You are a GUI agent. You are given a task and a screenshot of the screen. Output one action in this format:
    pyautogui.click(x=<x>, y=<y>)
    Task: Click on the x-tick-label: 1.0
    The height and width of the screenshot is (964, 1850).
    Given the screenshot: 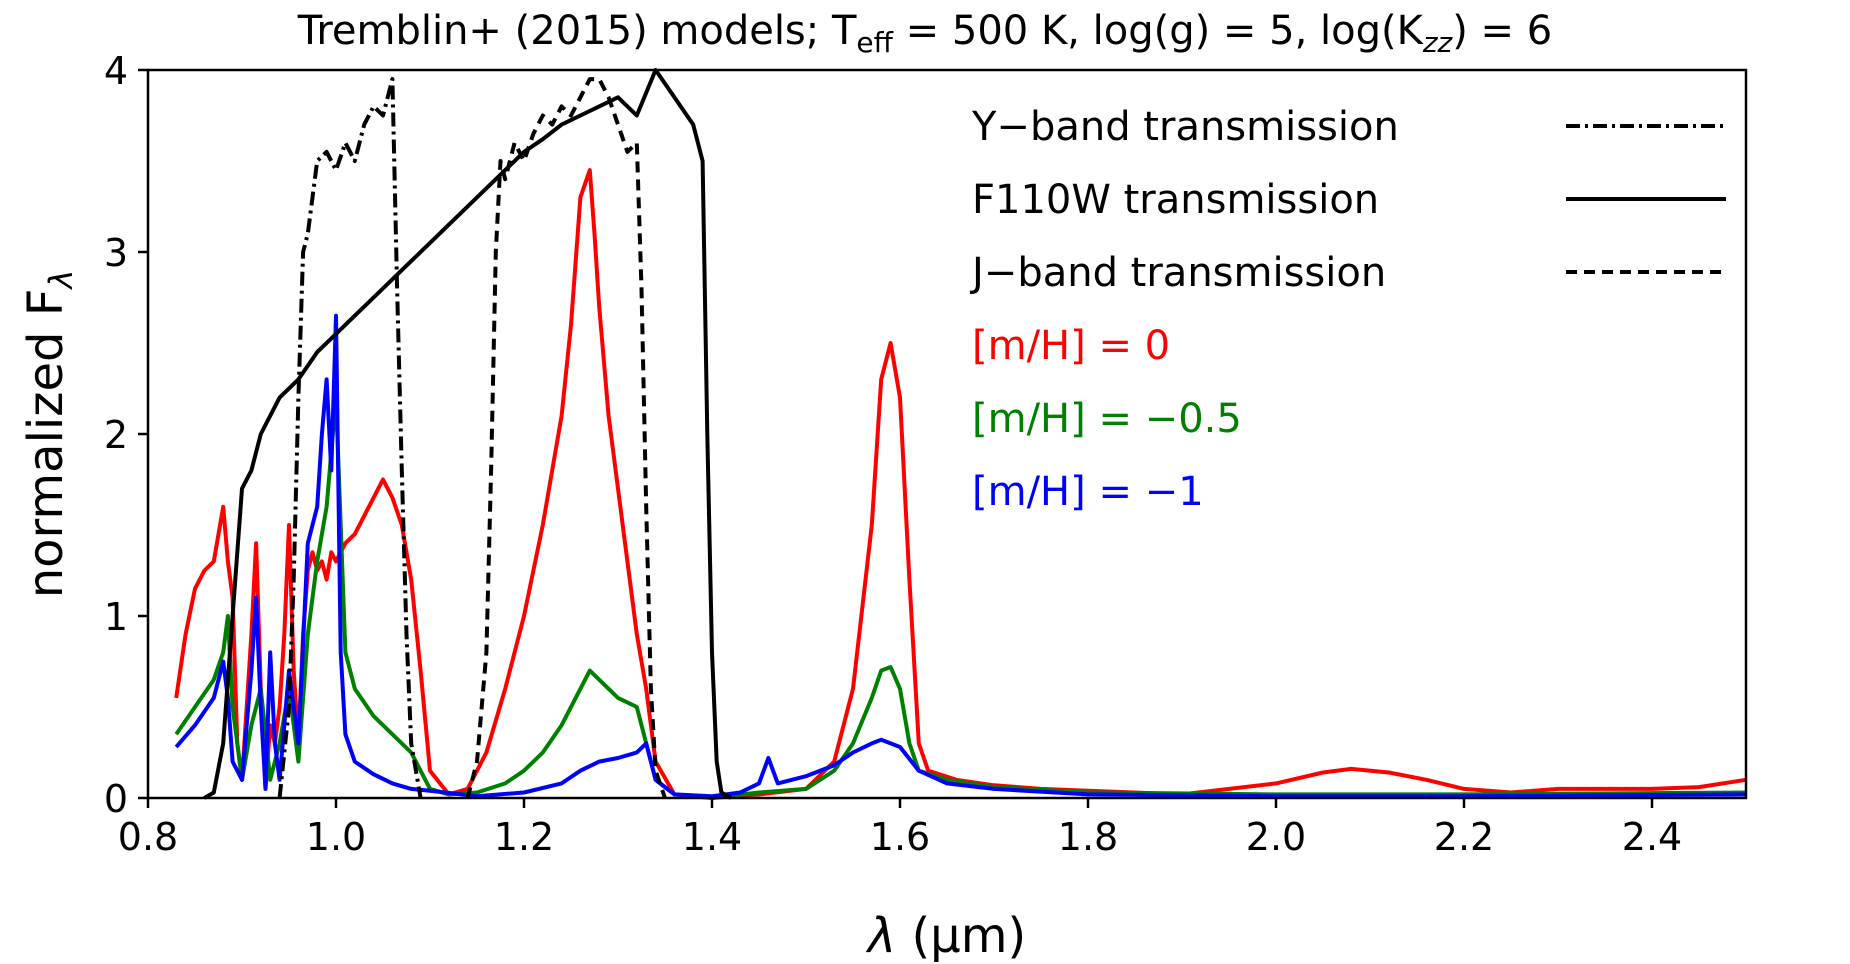 What is the action you would take?
    pyautogui.click(x=336, y=837)
    